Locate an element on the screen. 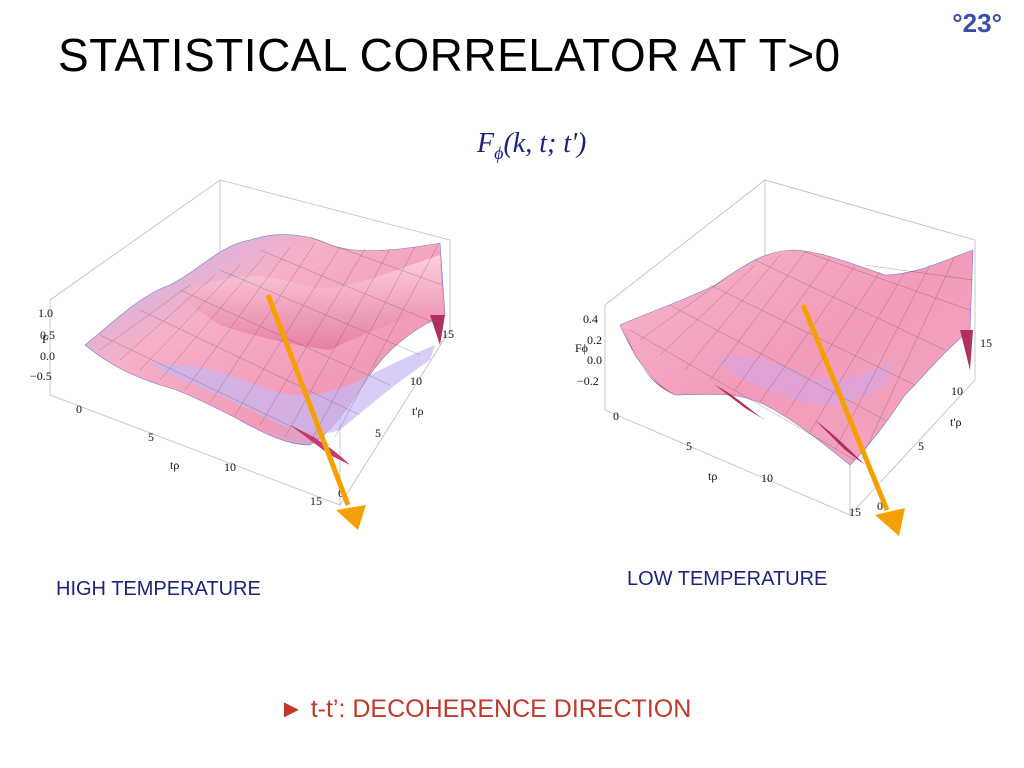 The height and width of the screenshot is (768, 1024). z-tick: −0.2 is located at coordinates (588, 381).